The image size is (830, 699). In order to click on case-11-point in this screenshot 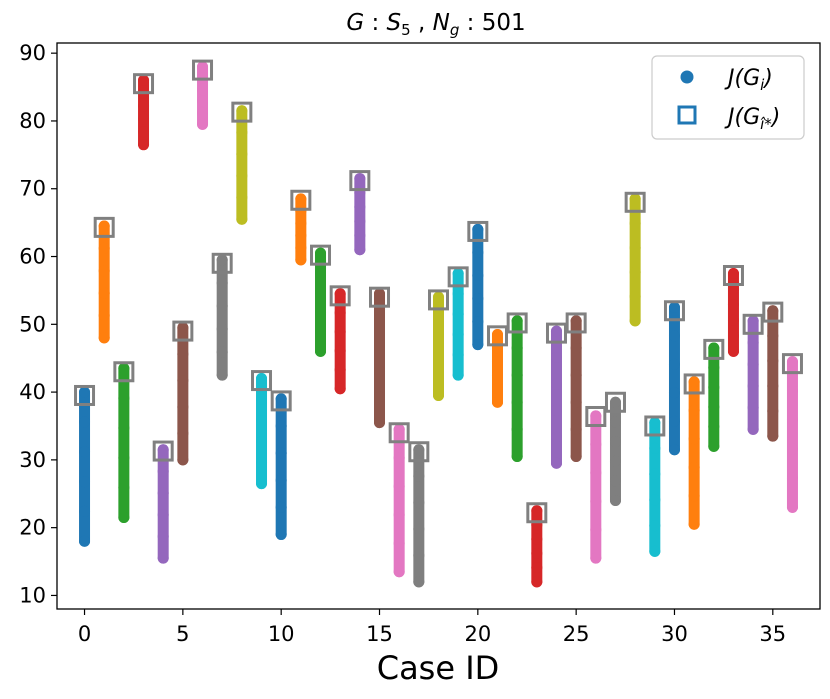, I will do `click(301, 199)`.